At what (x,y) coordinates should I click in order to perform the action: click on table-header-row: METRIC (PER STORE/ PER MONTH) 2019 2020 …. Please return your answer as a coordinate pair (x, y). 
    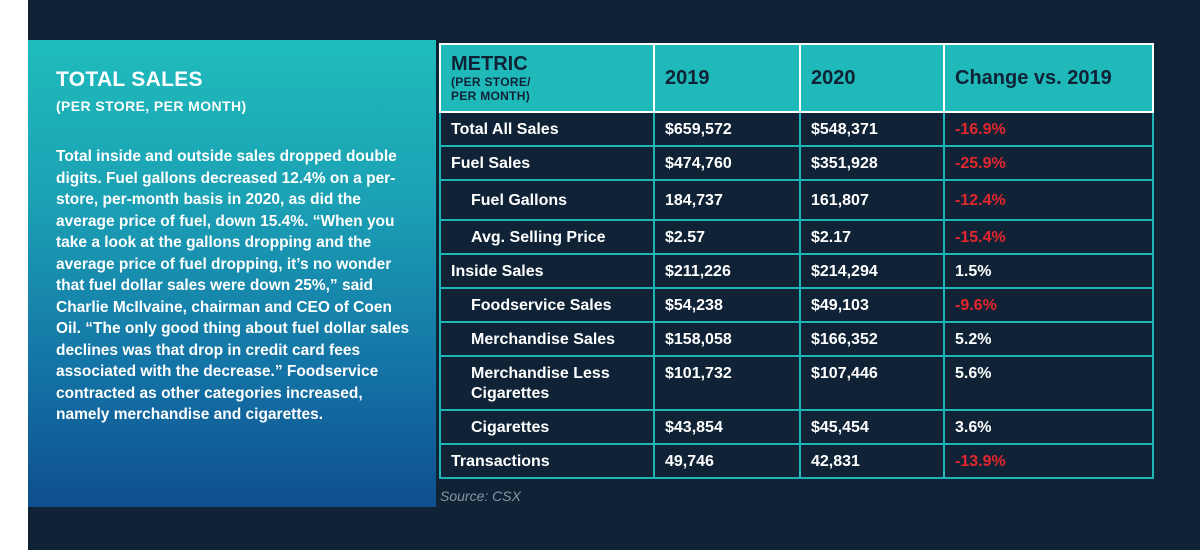
    Looking at the image, I should click on (796, 78).